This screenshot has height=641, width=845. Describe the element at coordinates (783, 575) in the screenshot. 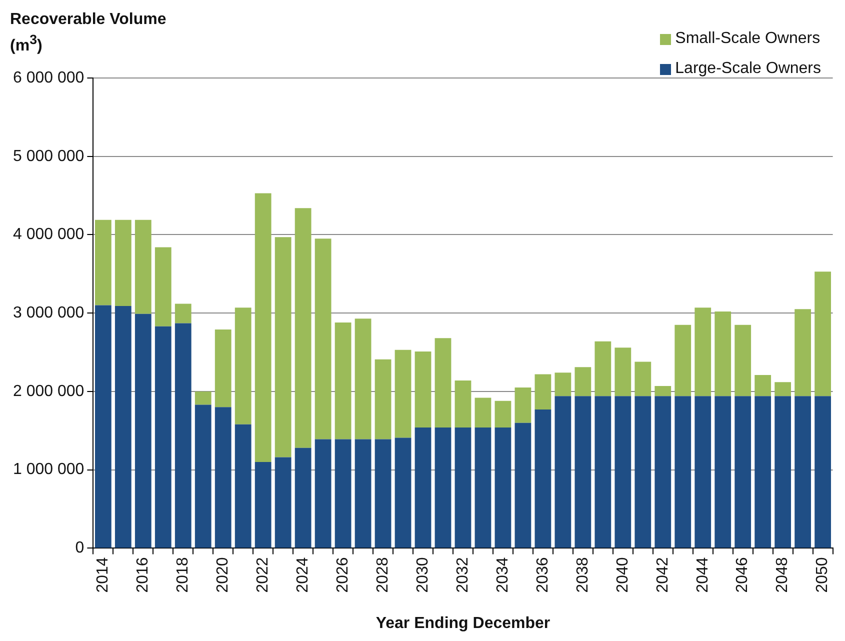

I see `x-tick-label: 2048` at that location.